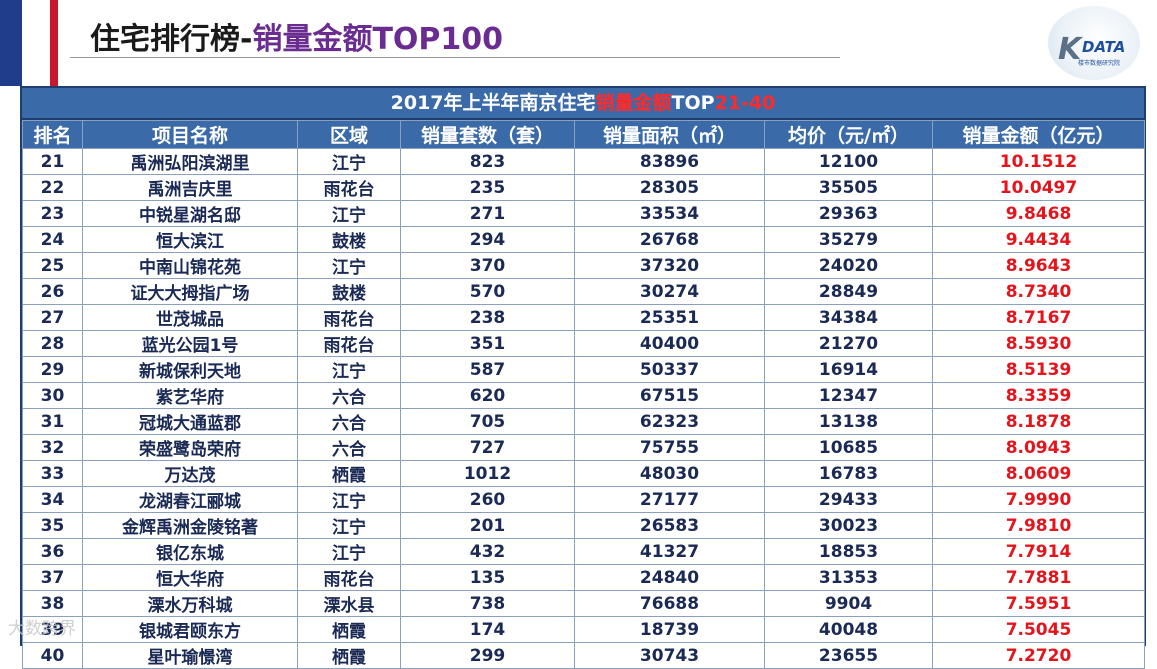 The image size is (1157, 669). I want to click on cell-avg-price: 13138, so click(848, 421).